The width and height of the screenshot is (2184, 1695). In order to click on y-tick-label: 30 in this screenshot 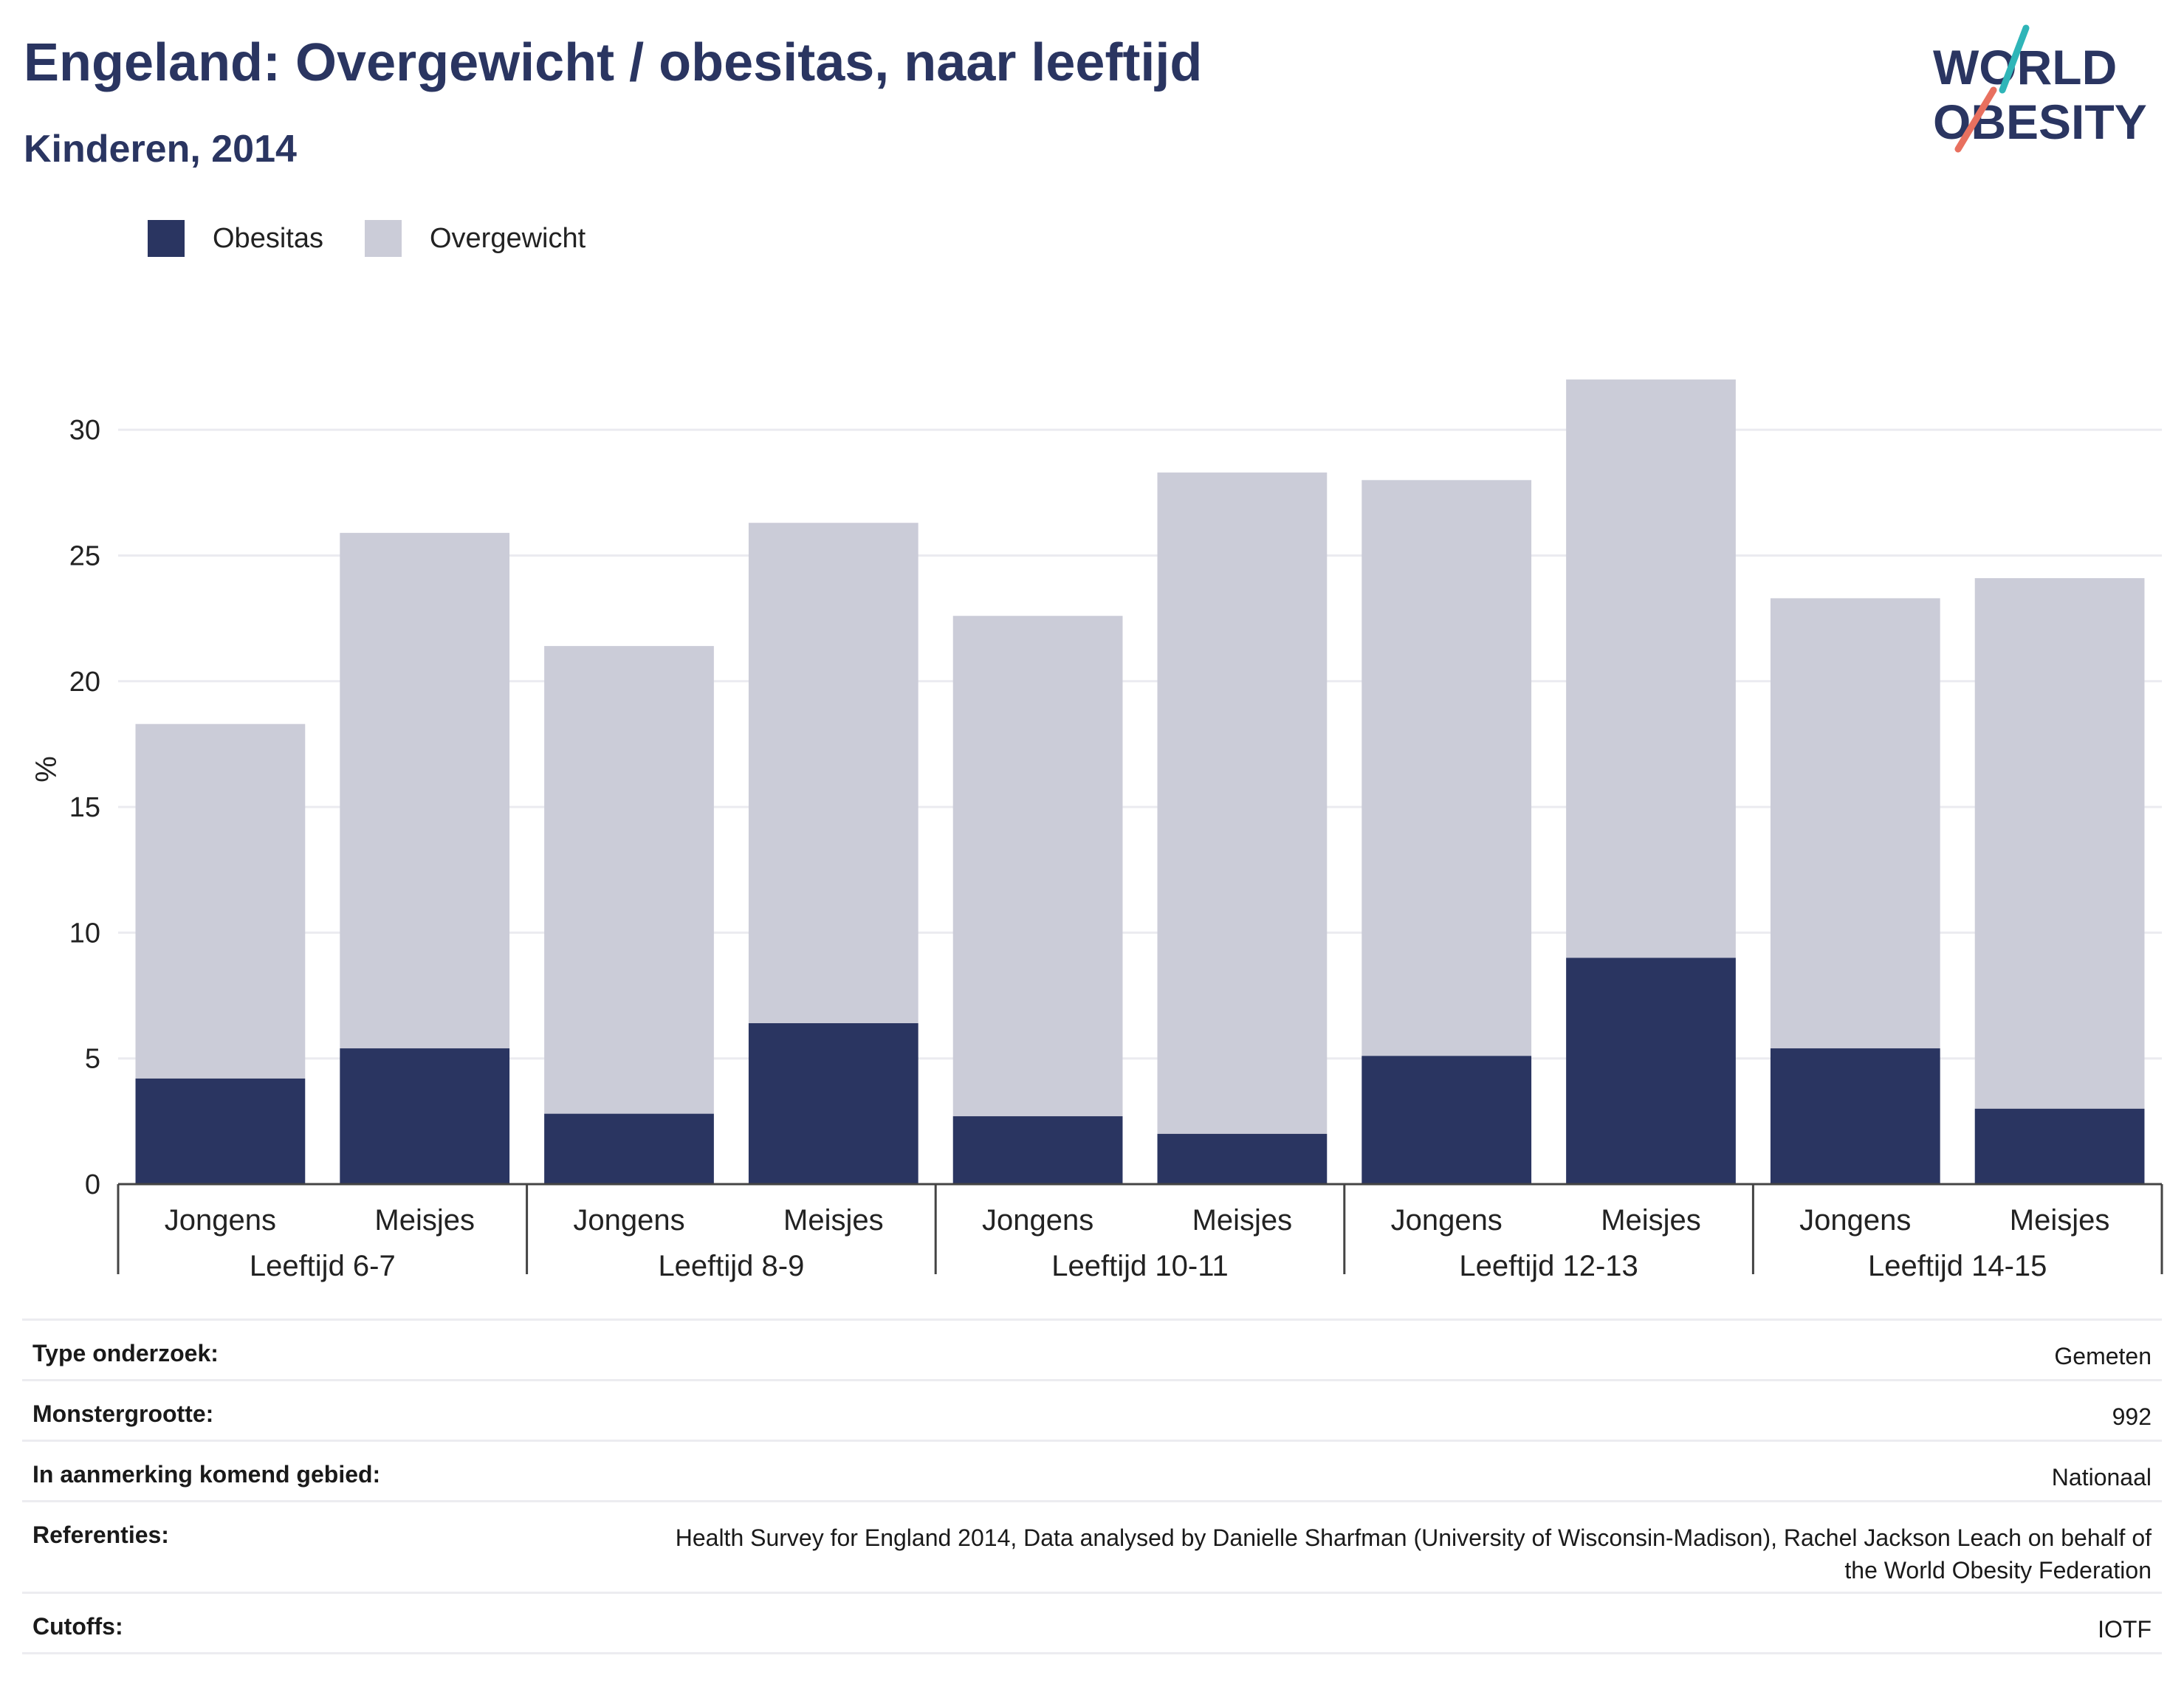, I will do `click(85, 430)`.